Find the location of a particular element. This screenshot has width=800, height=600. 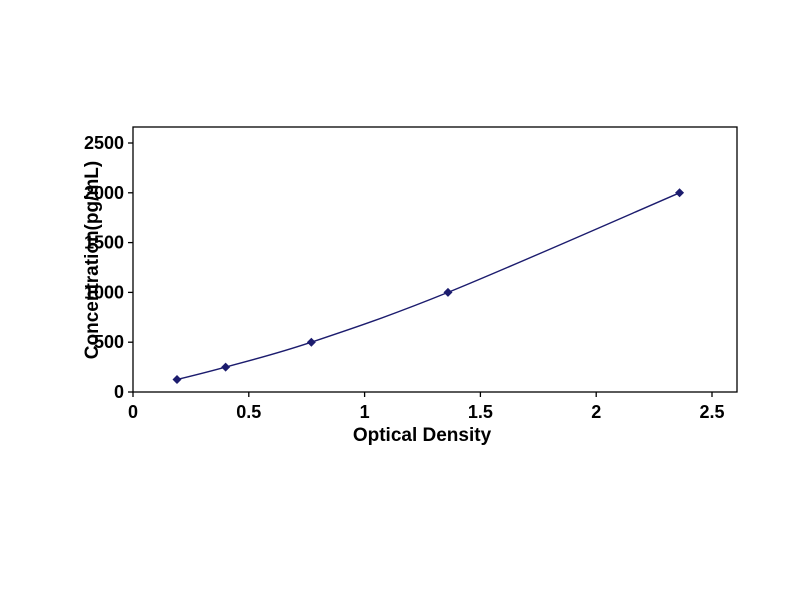

y-tick-label: 0 is located at coordinates (119, 392).